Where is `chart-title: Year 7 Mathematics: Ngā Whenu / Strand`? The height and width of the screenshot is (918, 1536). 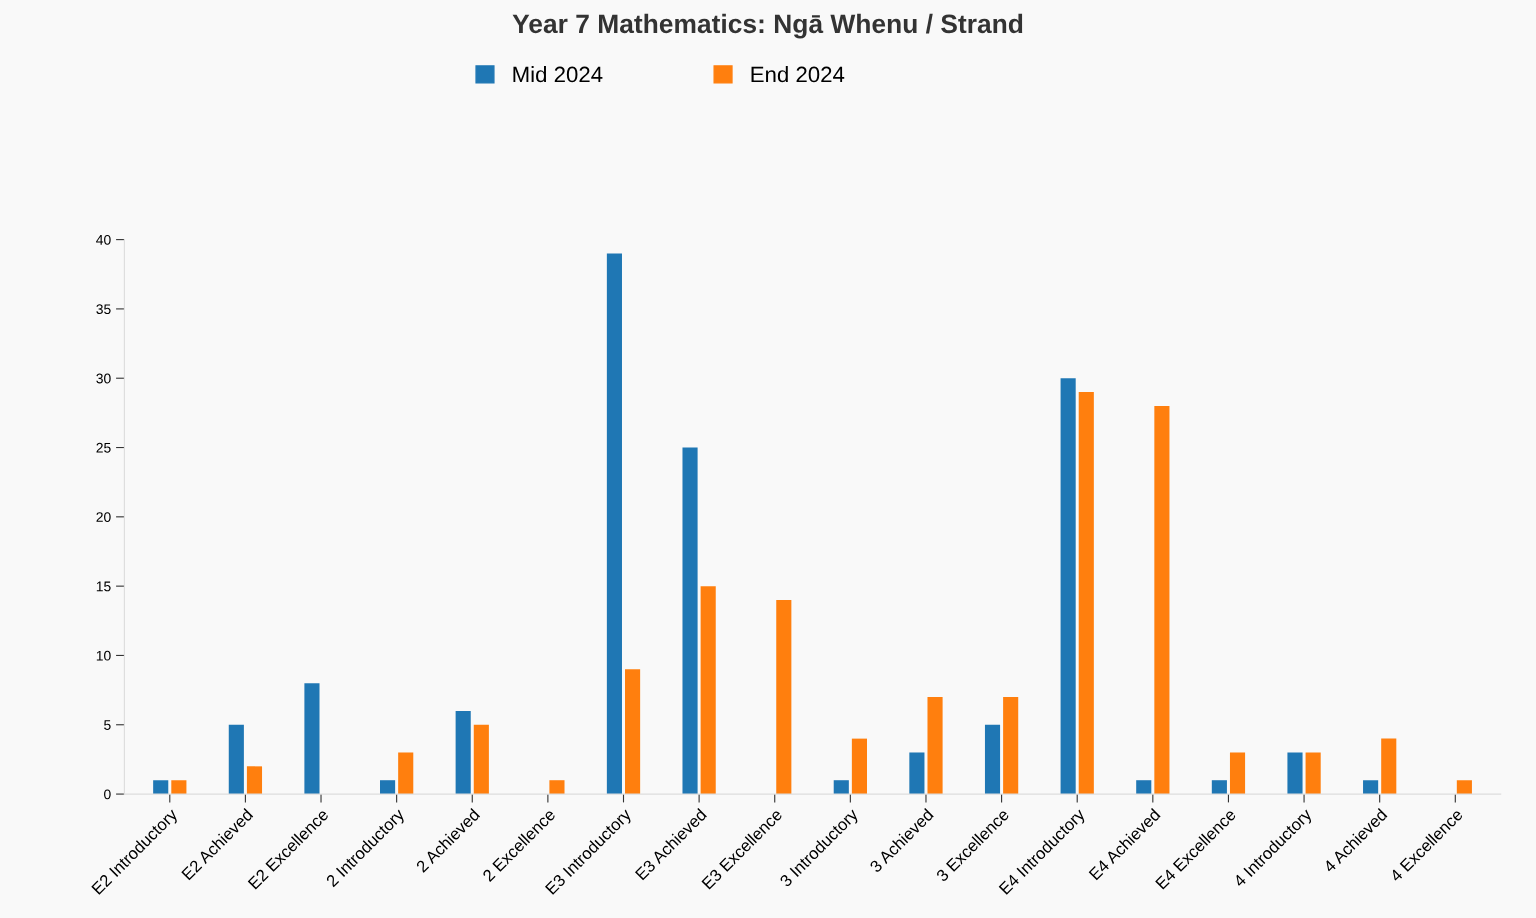 chart-title: Year 7 Mathematics: Ngā Whenu / Strand is located at coordinates (767, 26).